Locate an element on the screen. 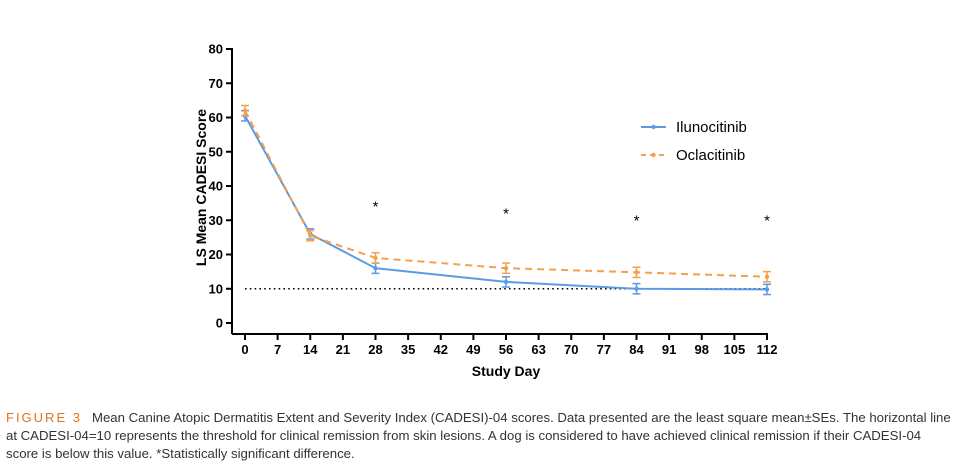 The image size is (955, 469). x-tick-label: 0 is located at coordinates (244, 349).